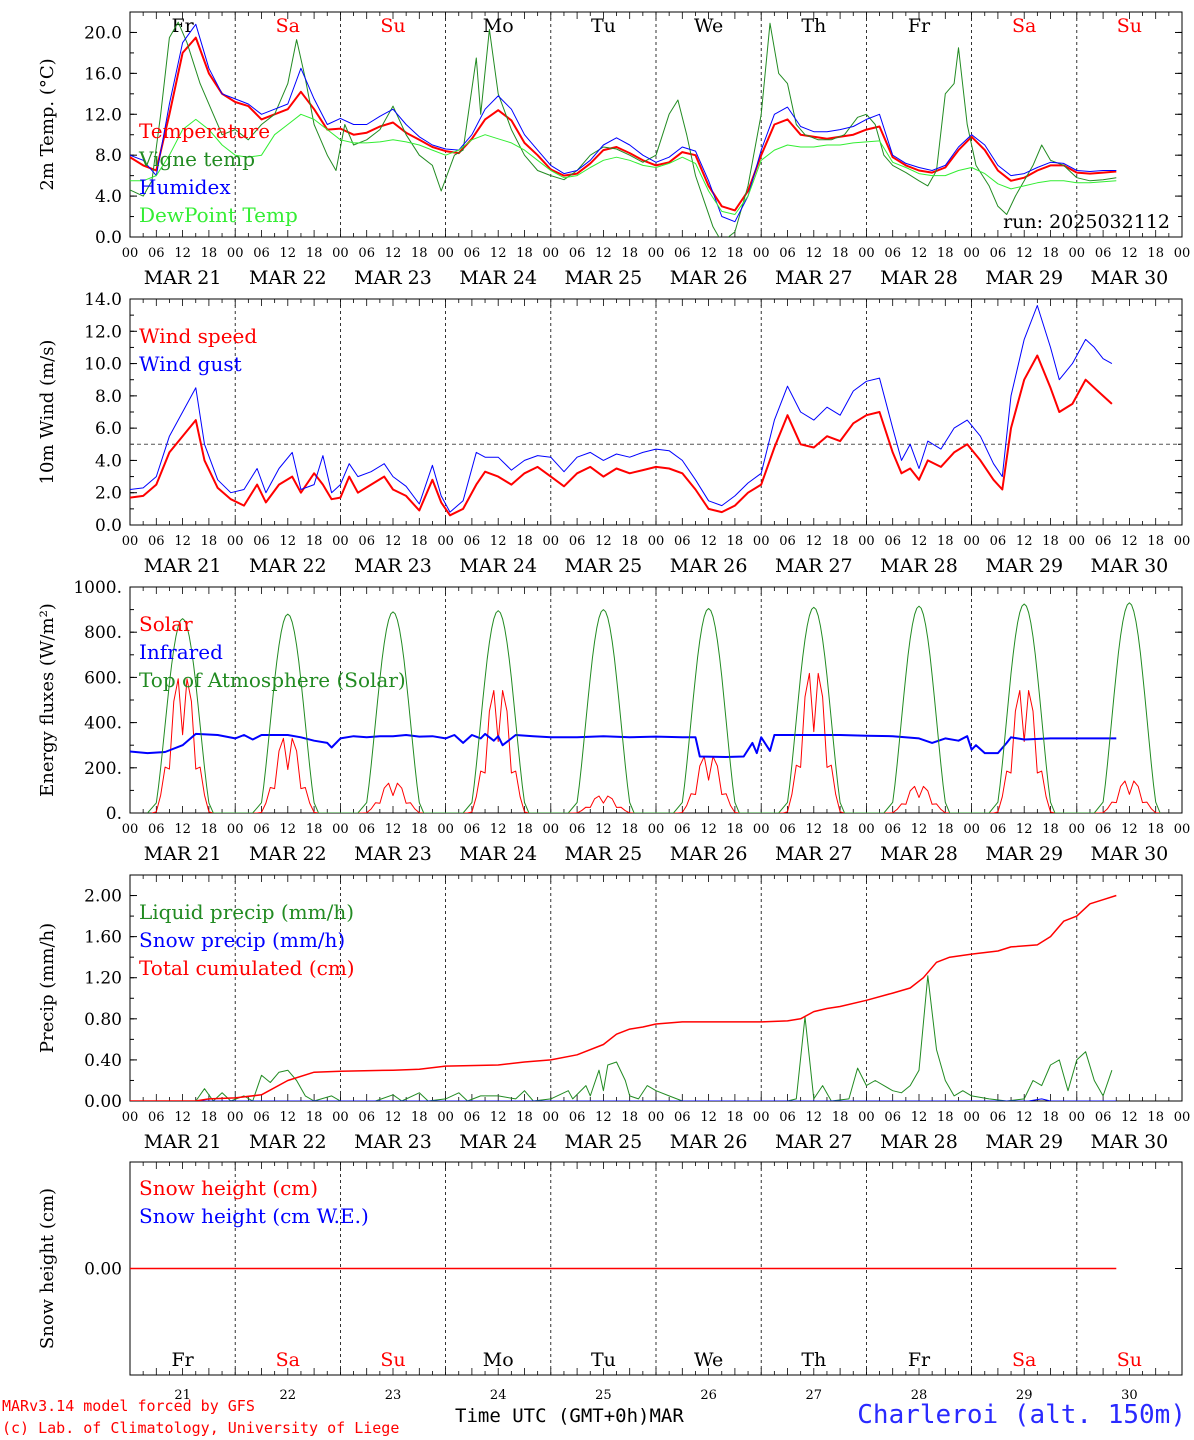  Describe the element at coordinates (814, 566) in the screenshot. I see `x-day-label: MAR 27` at that location.